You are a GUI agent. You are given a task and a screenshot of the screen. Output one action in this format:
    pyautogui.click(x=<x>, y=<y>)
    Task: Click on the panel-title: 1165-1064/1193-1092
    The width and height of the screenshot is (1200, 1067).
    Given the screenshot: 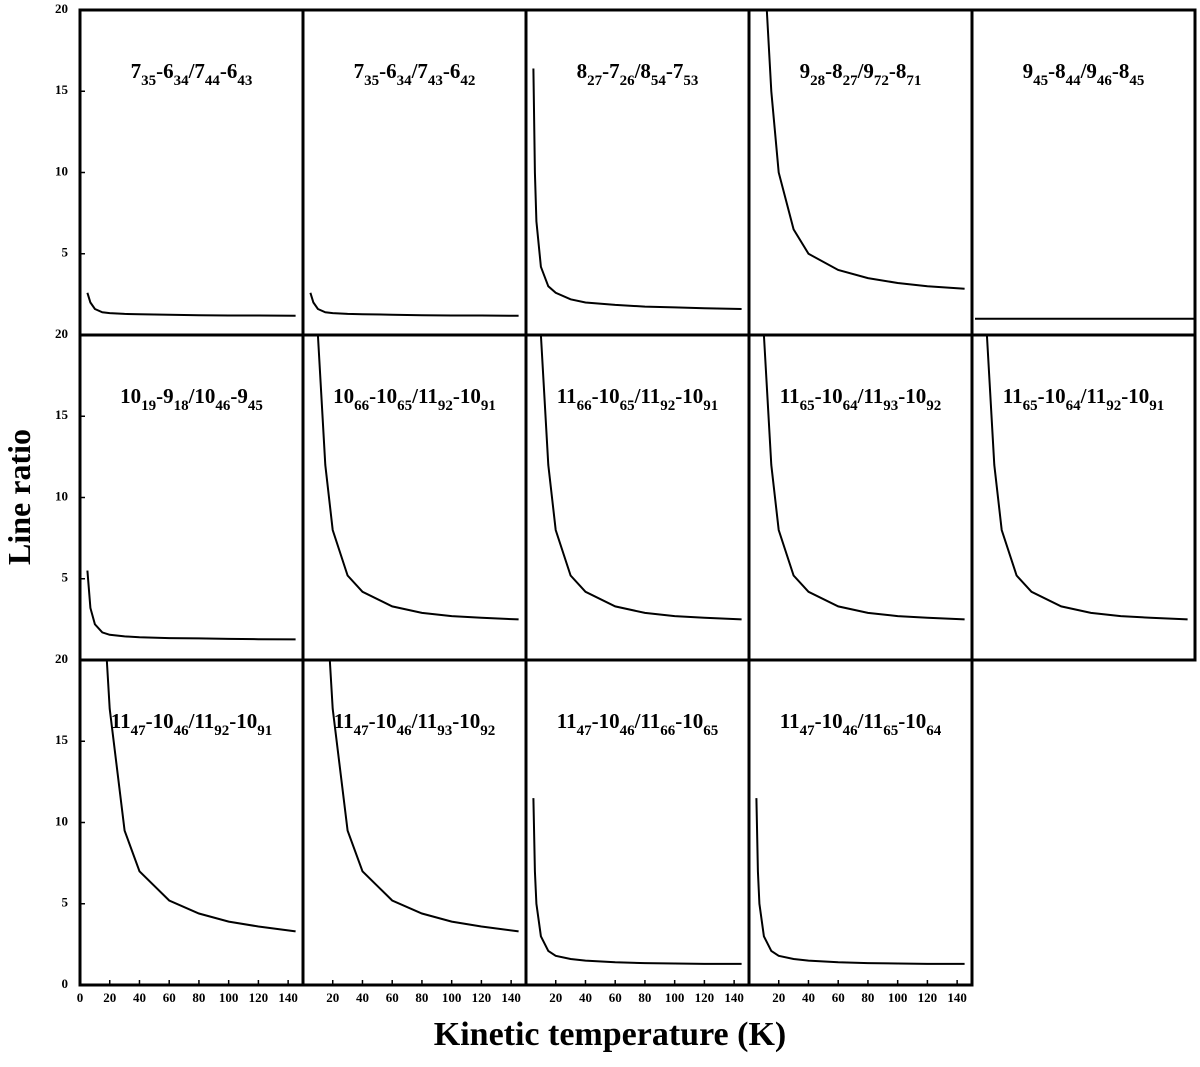 What is the action you would take?
    pyautogui.click(x=861, y=399)
    